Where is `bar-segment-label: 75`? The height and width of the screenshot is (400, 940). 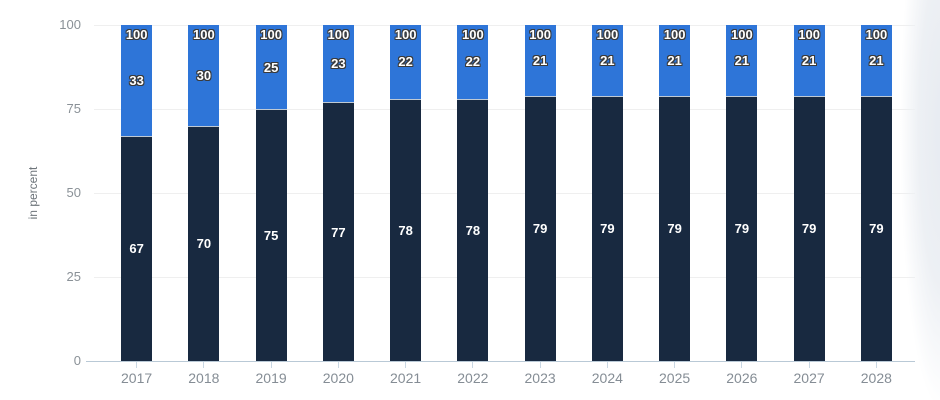 bar-segment-label: 75 is located at coordinates (271, 235).